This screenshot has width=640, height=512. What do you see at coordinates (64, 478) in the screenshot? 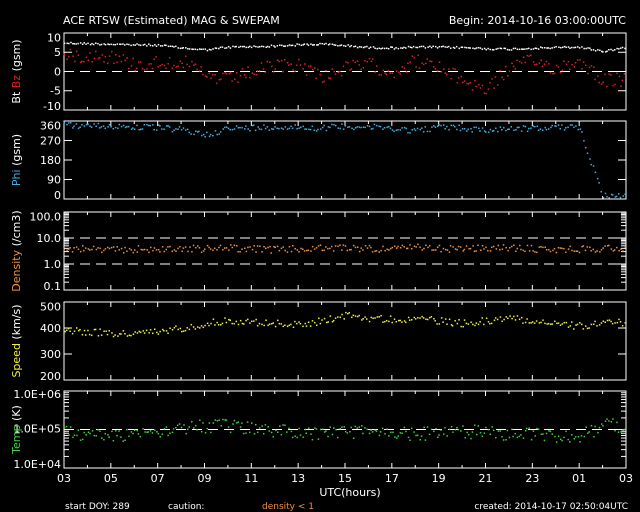
I see `x-tick-label: 03` at bounding box center [64, 478].